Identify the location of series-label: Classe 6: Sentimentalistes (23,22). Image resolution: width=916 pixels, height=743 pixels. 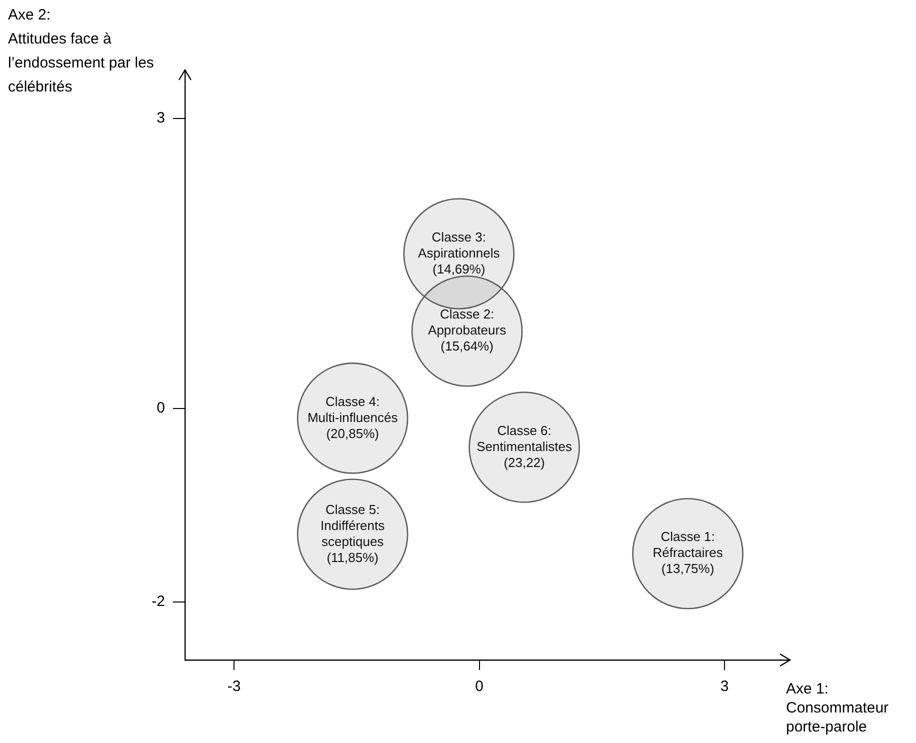
(524, 446).